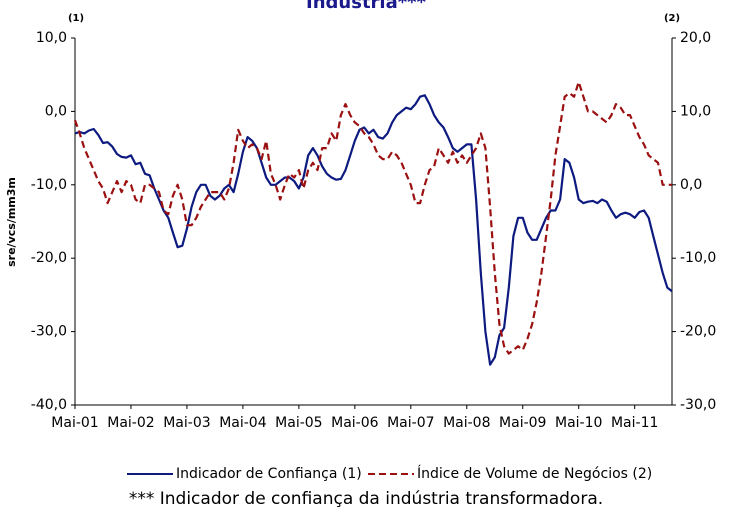 Image resolution: width=731 pixels, height=513 pixels. I want to click on x-tick-label: Mai-02, so click(130, 423).